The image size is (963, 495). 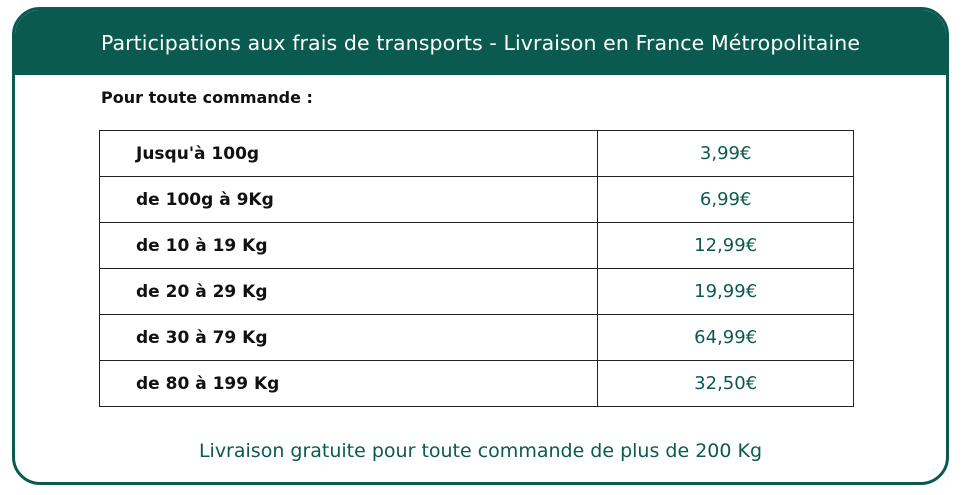 I want to click on intro-label: Pour toute commande :, so click(x=207, y=97).